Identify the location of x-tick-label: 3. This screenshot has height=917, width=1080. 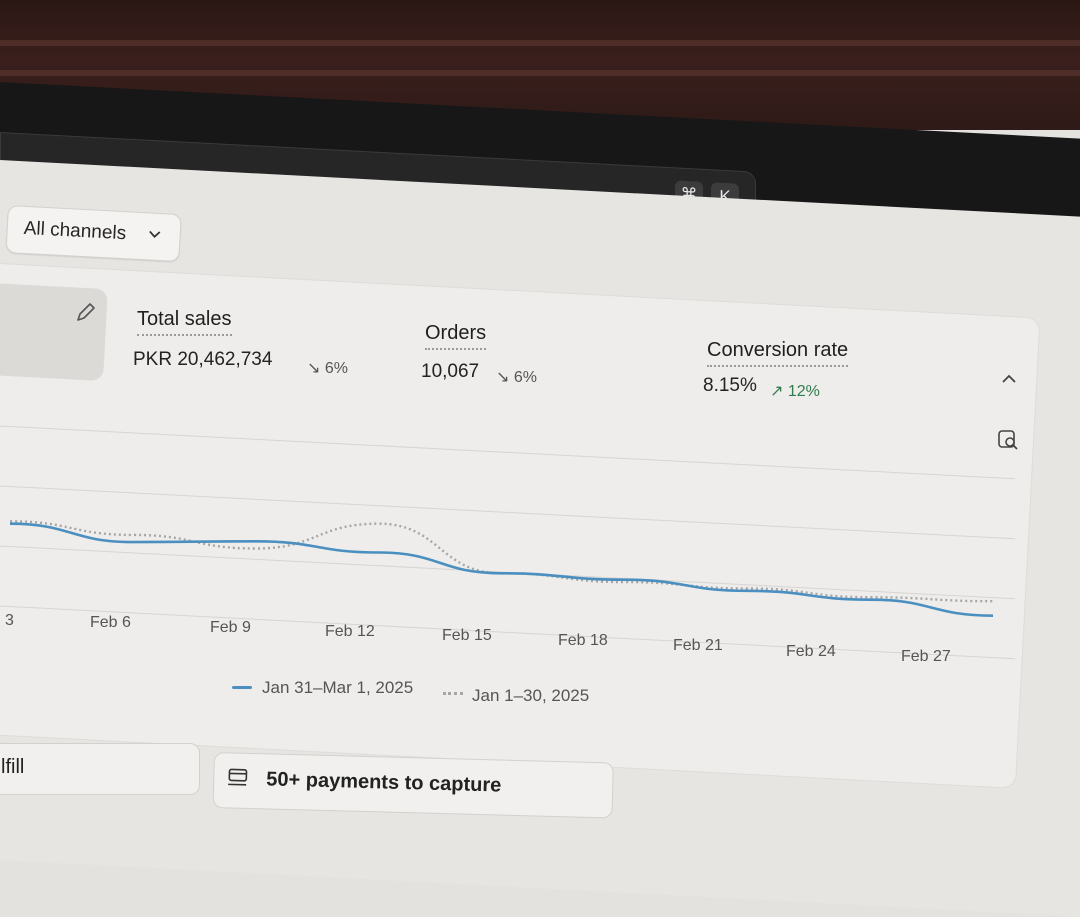
(9, 621).